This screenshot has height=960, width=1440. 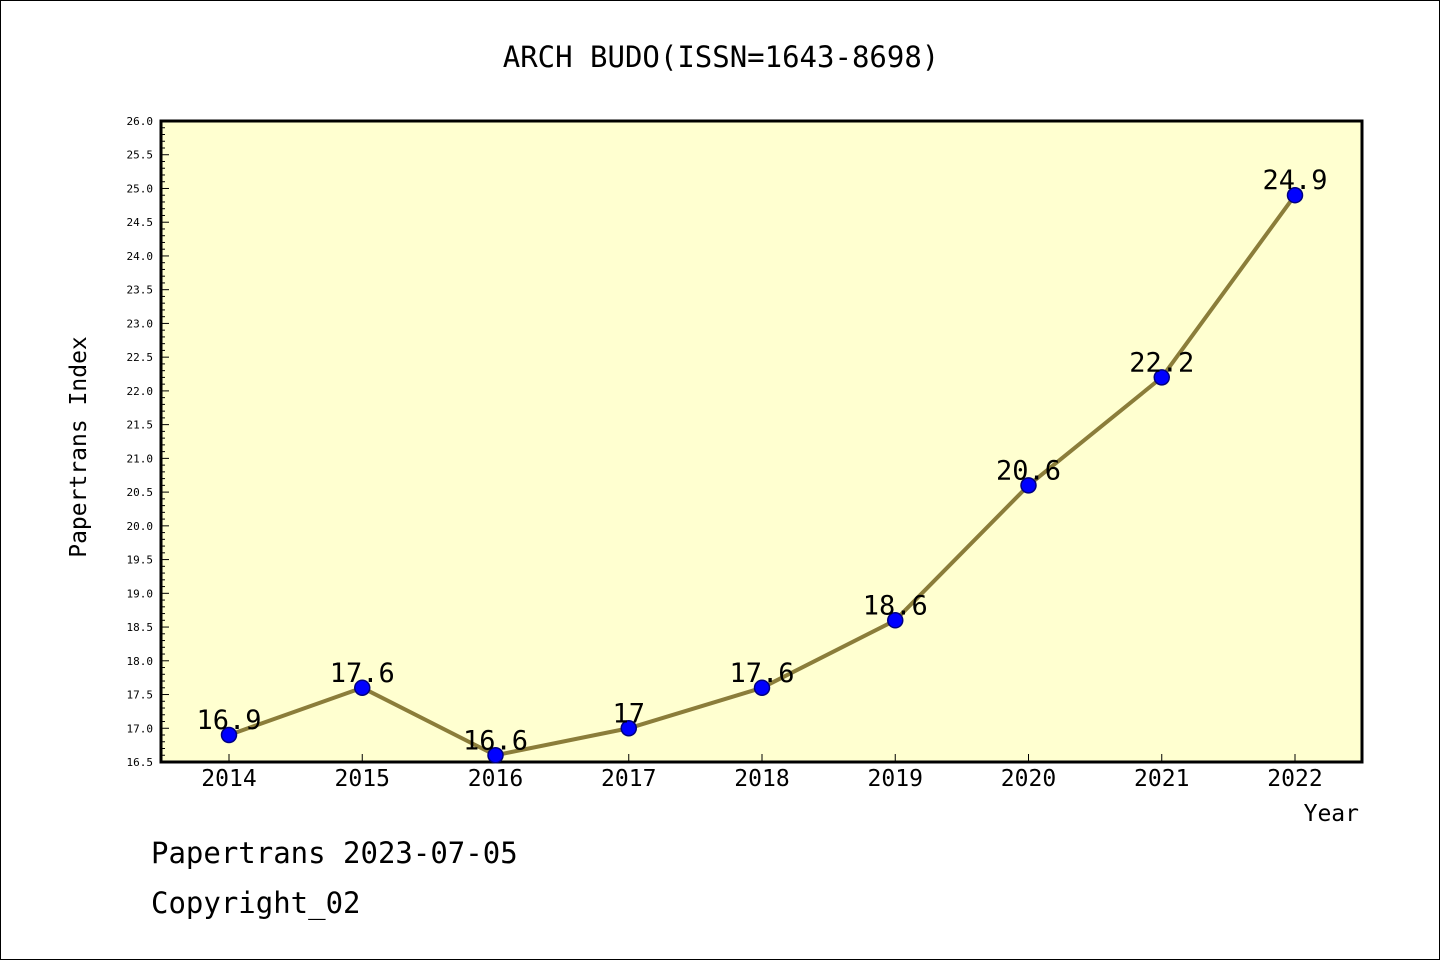 What do you see at coordinates (140, 661) in the screenshot?
I see `y-tick-label: 18.0` at bounding box center [140, 661].